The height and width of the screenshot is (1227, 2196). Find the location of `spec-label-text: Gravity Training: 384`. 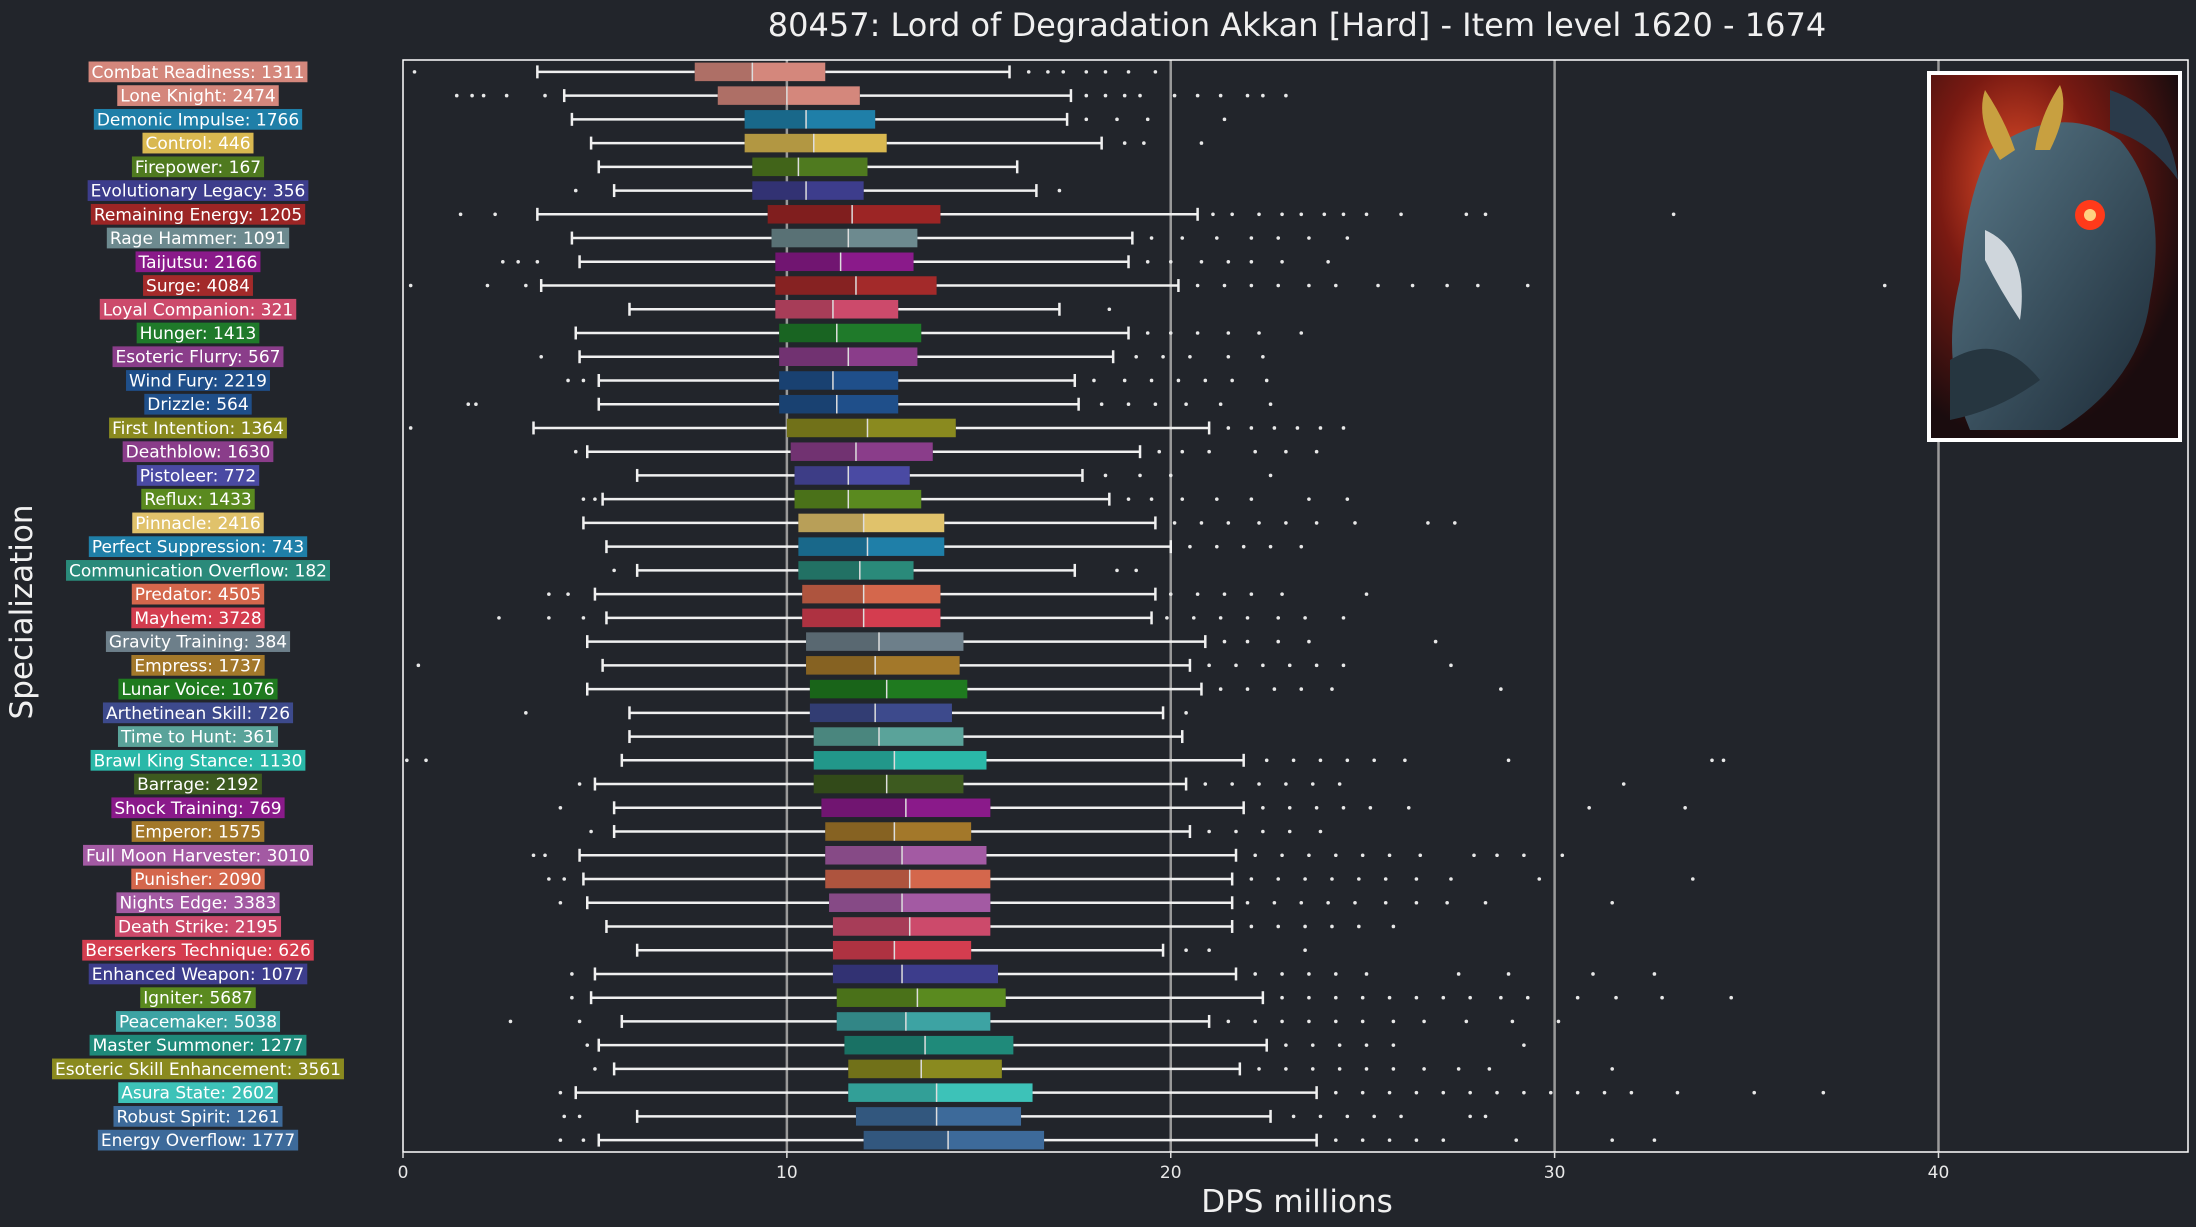

spec-label-text: Gravity Training: 384 is located at coordinates (198, 643).